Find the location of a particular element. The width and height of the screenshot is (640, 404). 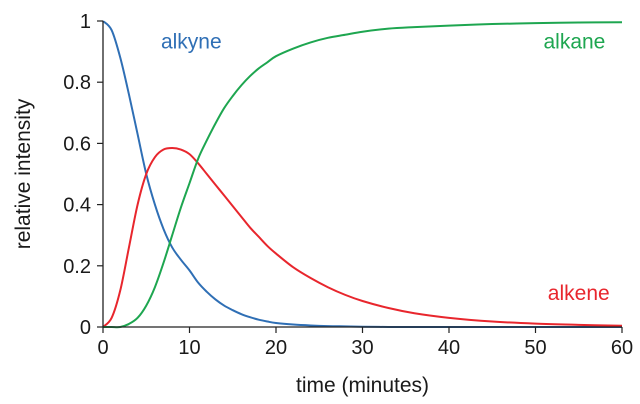

x-tick-label-2: 20 is located at coordinates (276, 348).